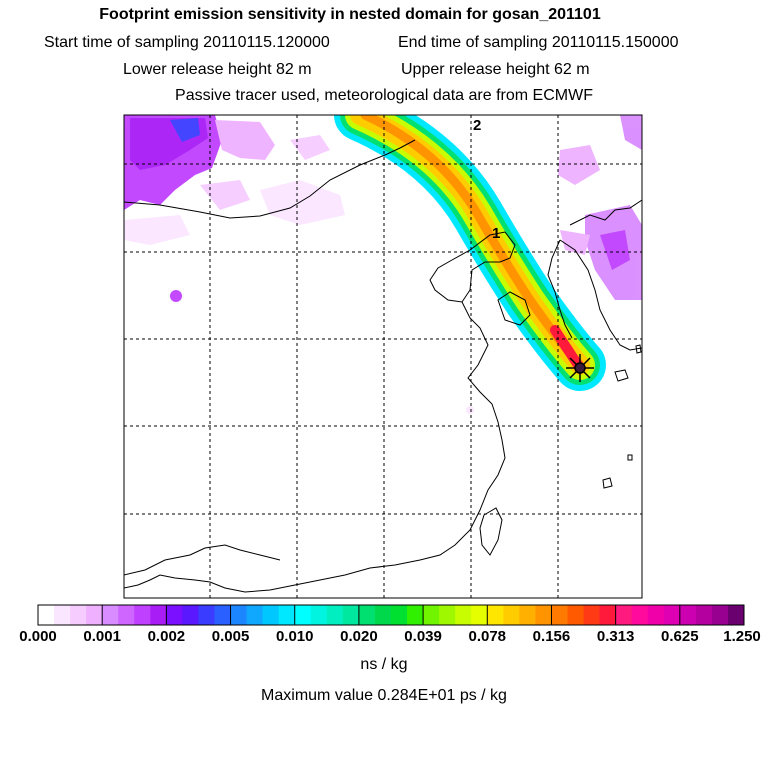 The image size is (768, 768). I want to click on colorbar-cells, so click(391, 615).